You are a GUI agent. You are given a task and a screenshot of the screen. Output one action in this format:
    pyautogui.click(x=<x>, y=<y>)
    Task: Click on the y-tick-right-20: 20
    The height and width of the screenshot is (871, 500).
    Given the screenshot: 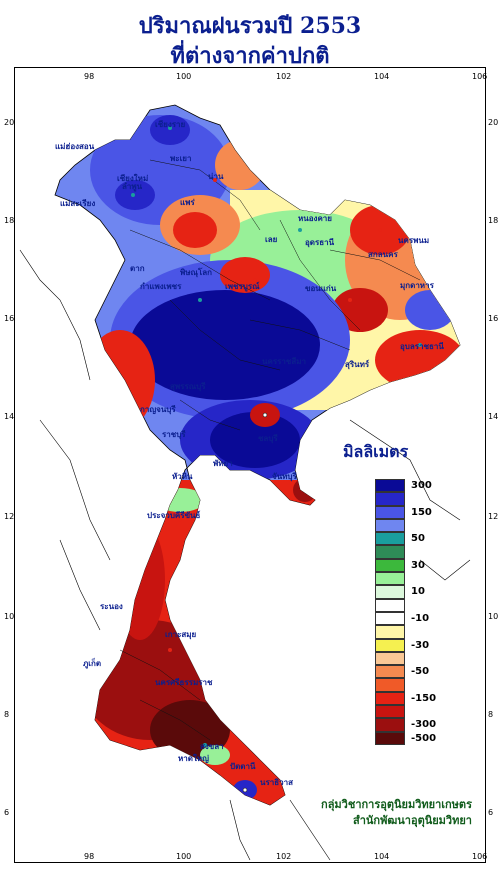 What is the action you would take?
    pyautogui.click(x=493, y=122)
    